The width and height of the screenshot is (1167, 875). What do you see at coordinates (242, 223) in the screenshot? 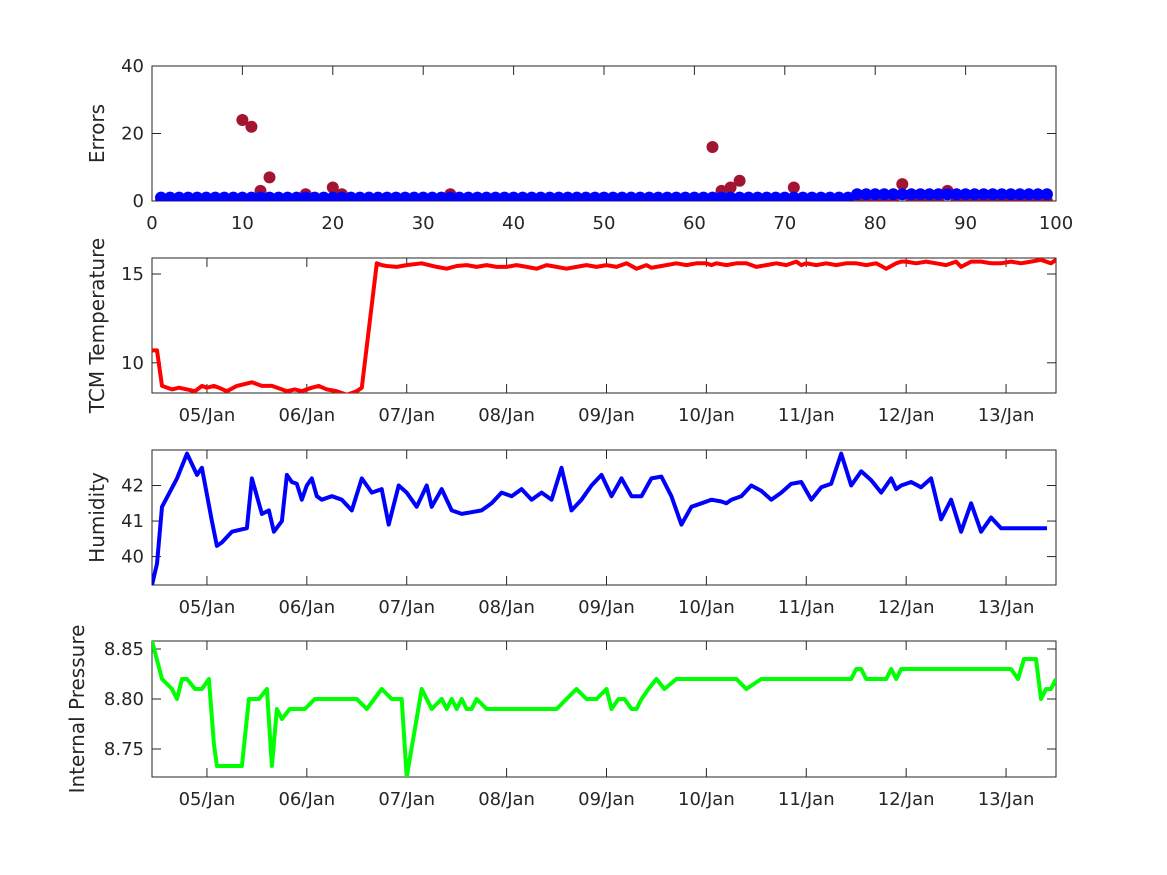
I see `x-tick-label: 10` at bounding box center [242, 223].